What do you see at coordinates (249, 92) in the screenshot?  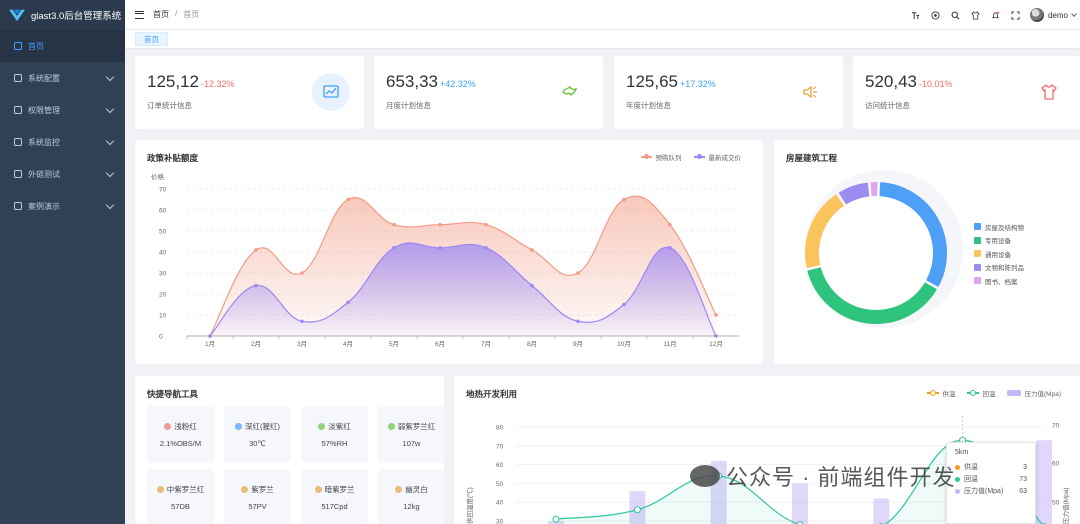 I see `stat-card: 125,12 -12.32% 订单统计信息` at bounding box center [249, 92].